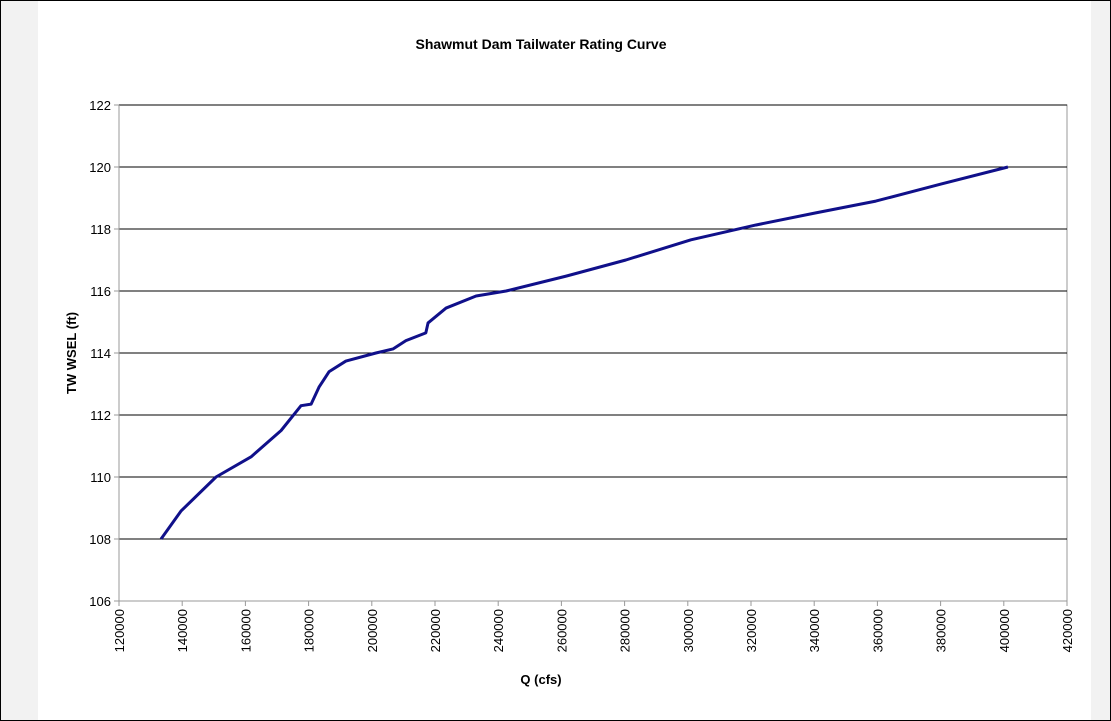 This screenshot has width=1111, height=721. Describe the element at coordinates (941, 630) in the screenshot. I see `x-tick-label: 380000` at that location.